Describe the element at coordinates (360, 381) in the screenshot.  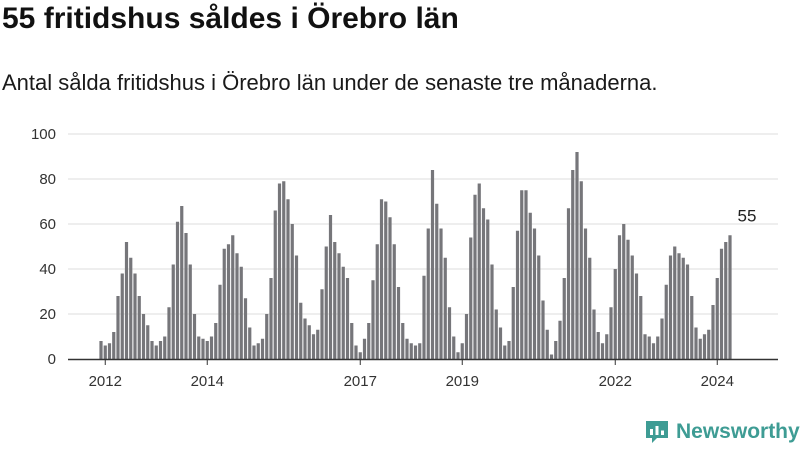
I see `x-tick-label-2017: 2017` at that location.